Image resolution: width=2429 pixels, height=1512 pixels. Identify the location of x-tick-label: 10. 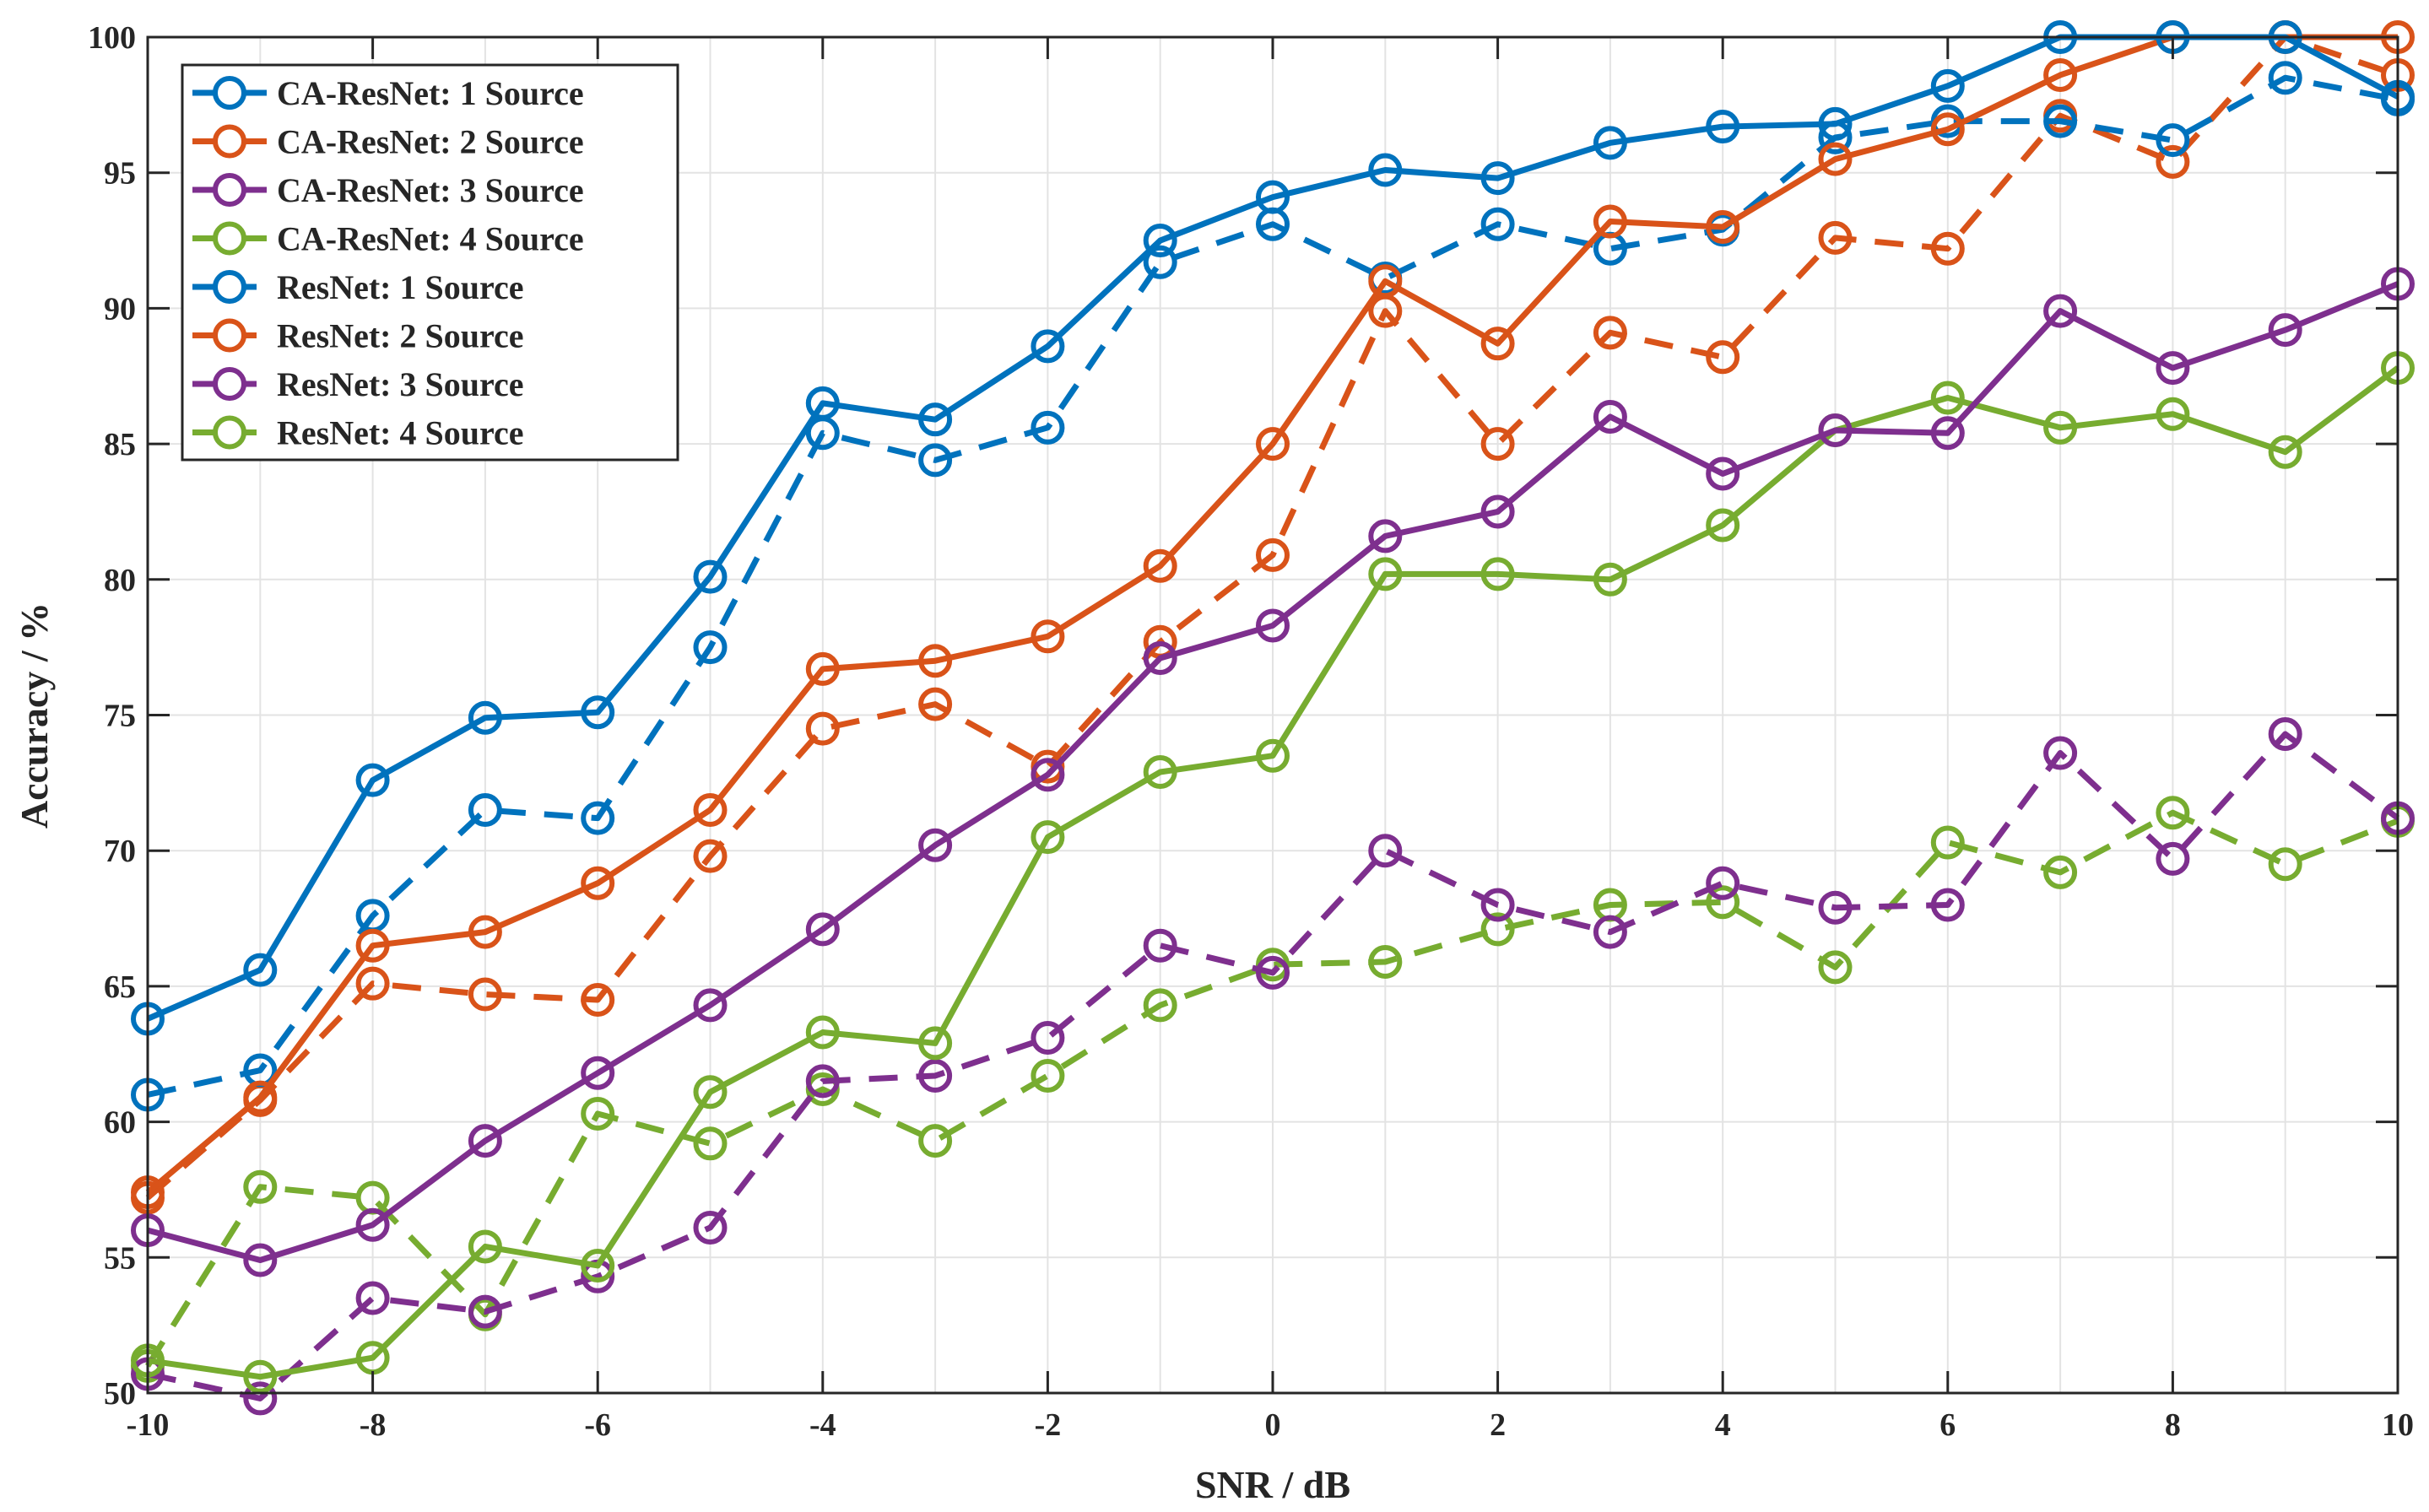
(2398, 1425).